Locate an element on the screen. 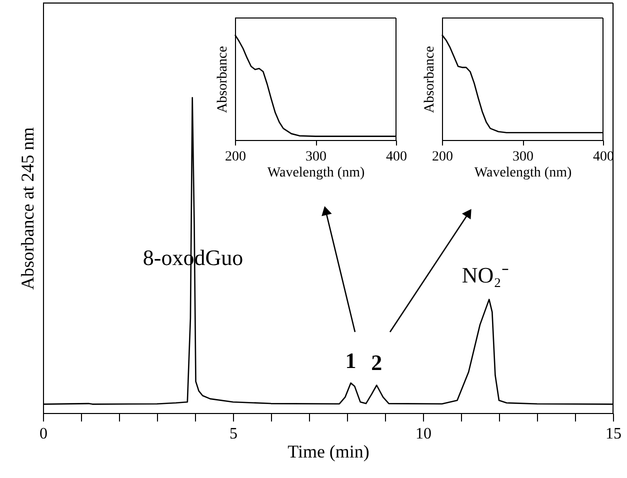  annotation: 2 is located at coordinates (376, 363).